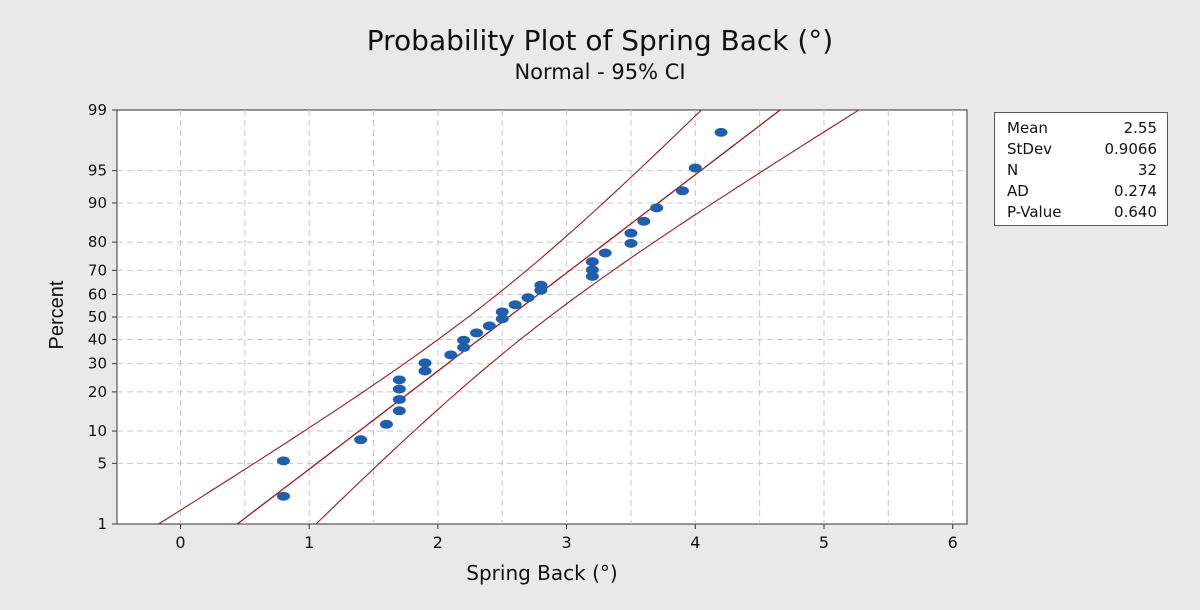 This screenshot has height=610, width=1200. I want to click on y-tick-label: 90, so click(97, 203).